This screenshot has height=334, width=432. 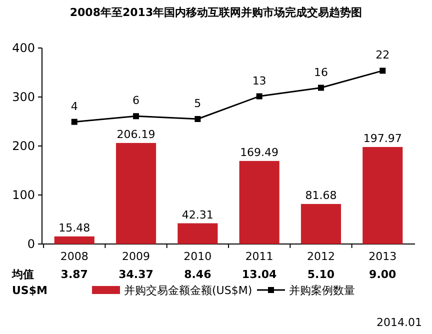 I want to click on data-label: 15.48, so click(x=74, y=227).